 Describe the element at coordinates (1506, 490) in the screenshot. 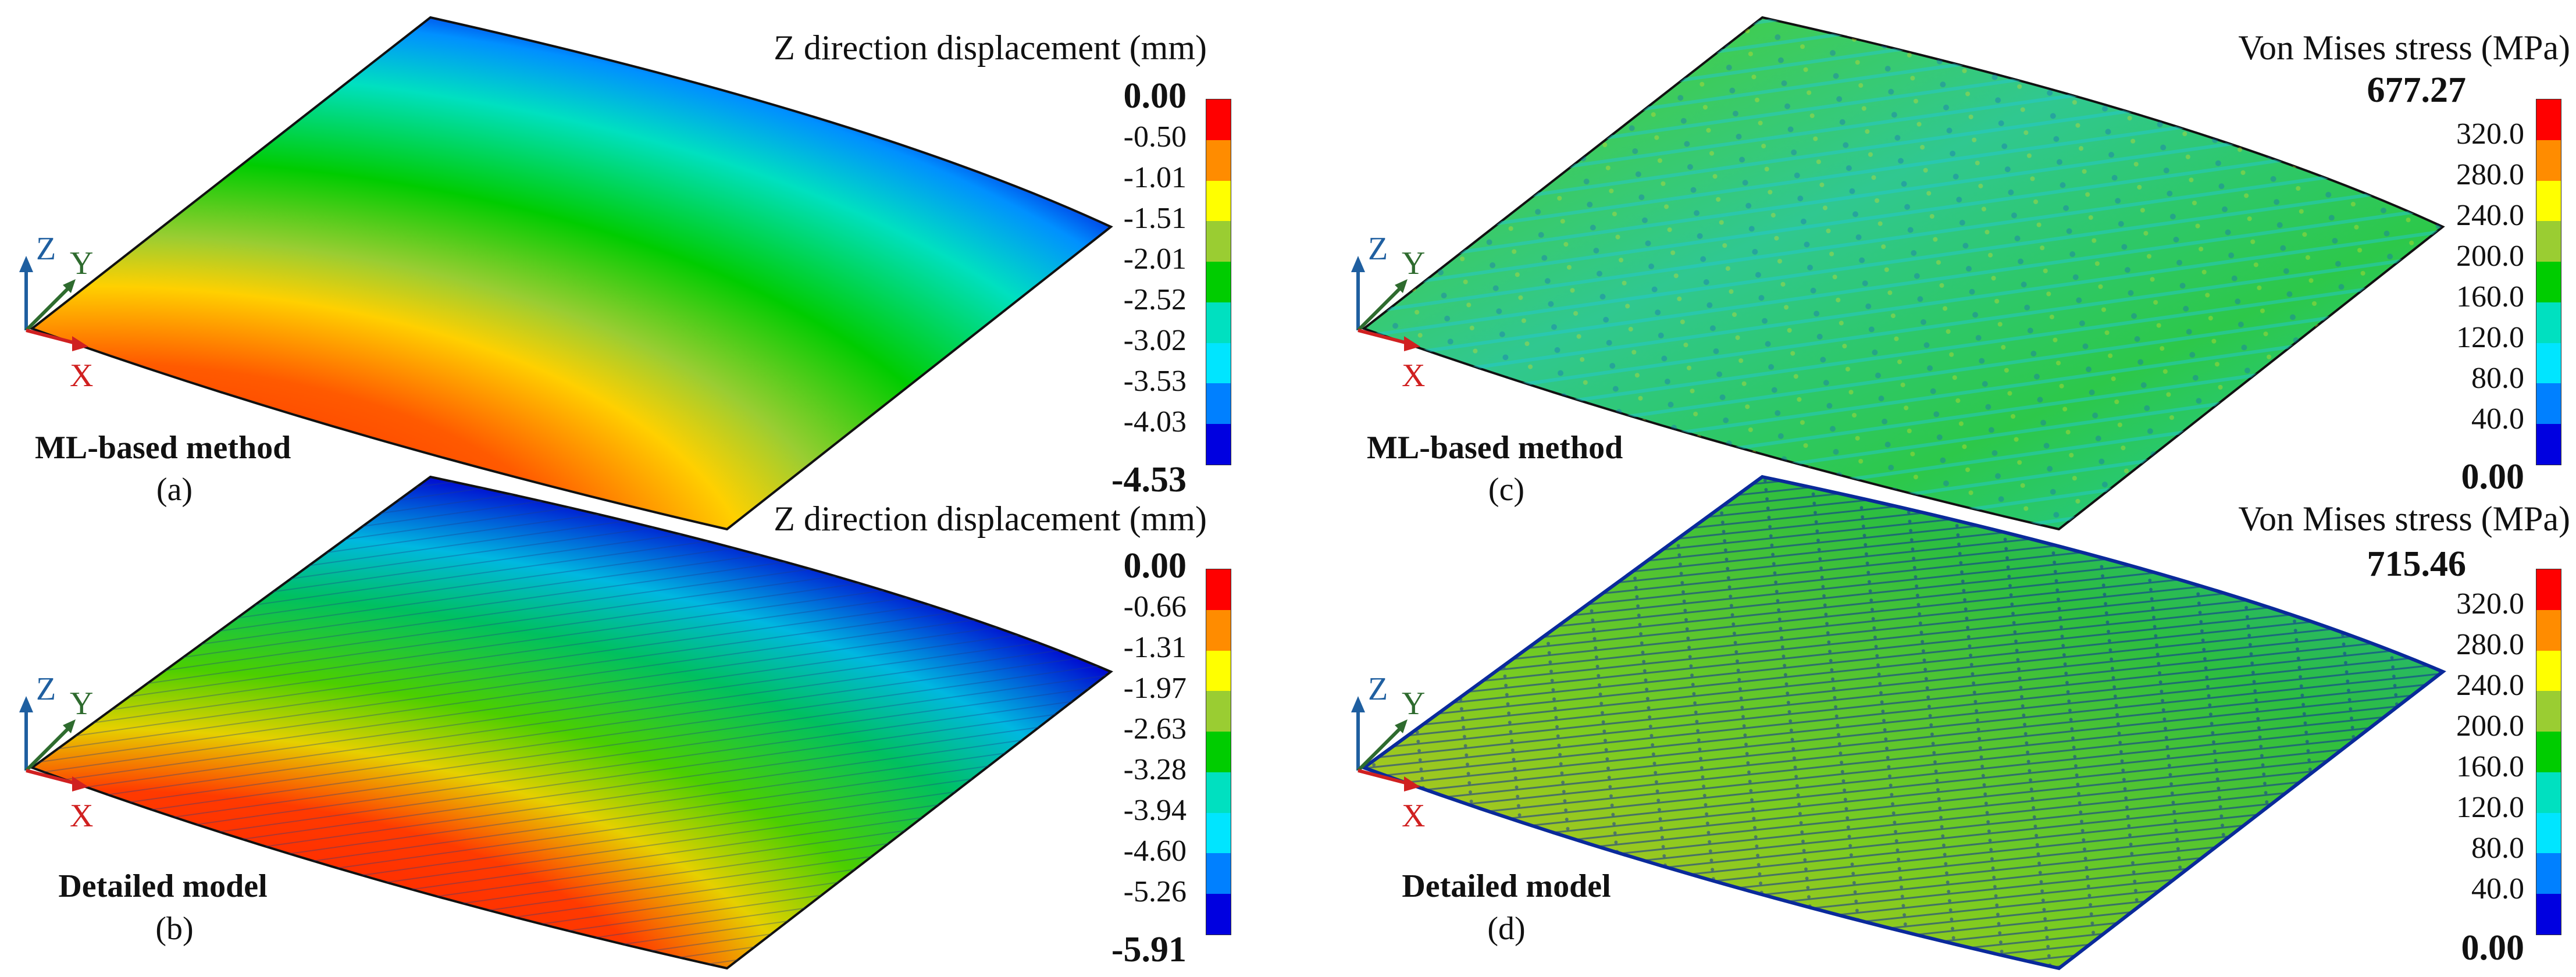

I see `panel-label: (c)` at that location.